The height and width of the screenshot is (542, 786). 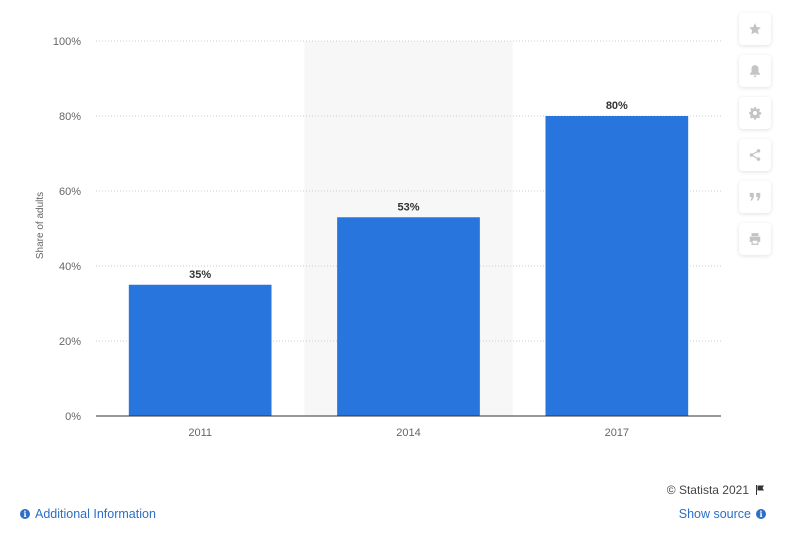 I want to click on favorite-button, so click(x=755, y=29).